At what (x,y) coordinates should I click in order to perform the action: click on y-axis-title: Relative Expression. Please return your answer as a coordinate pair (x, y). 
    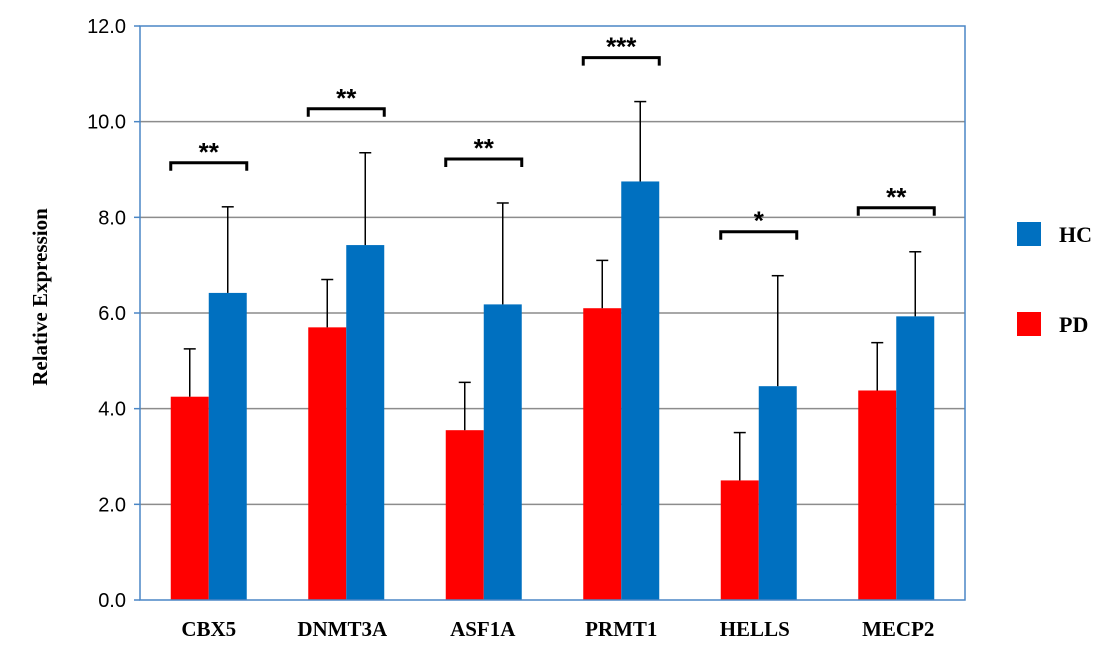
    Looking at the image, I should click on (40, 297).